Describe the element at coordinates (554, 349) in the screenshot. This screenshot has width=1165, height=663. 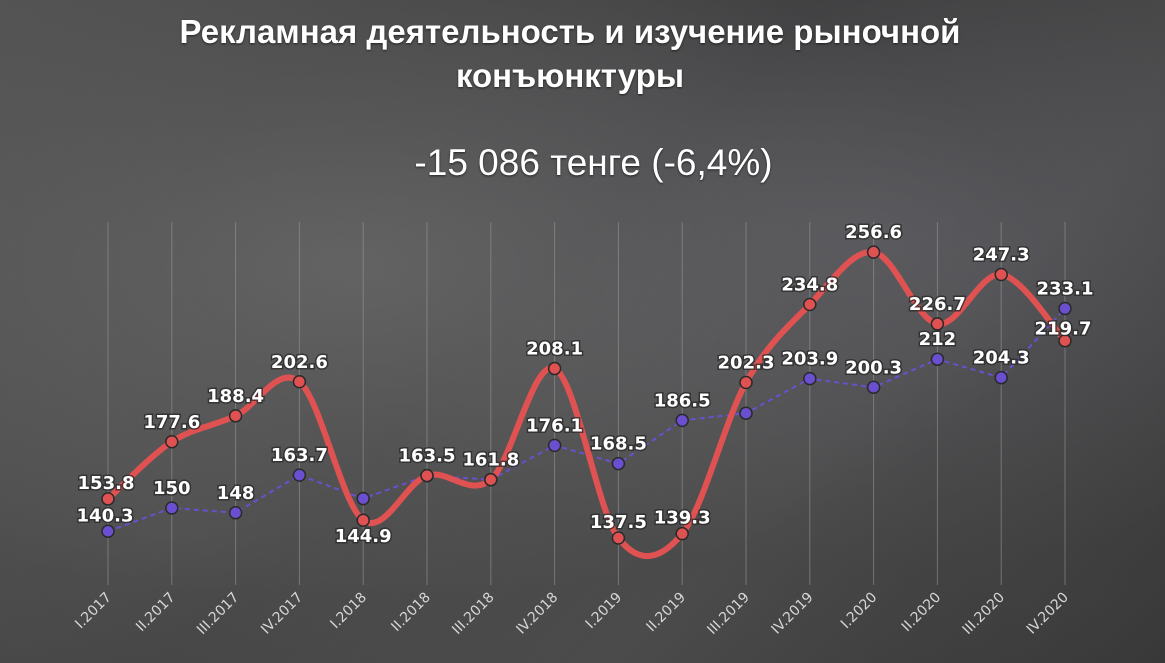
I see `data-label-s0-7: 208.1` at that location.